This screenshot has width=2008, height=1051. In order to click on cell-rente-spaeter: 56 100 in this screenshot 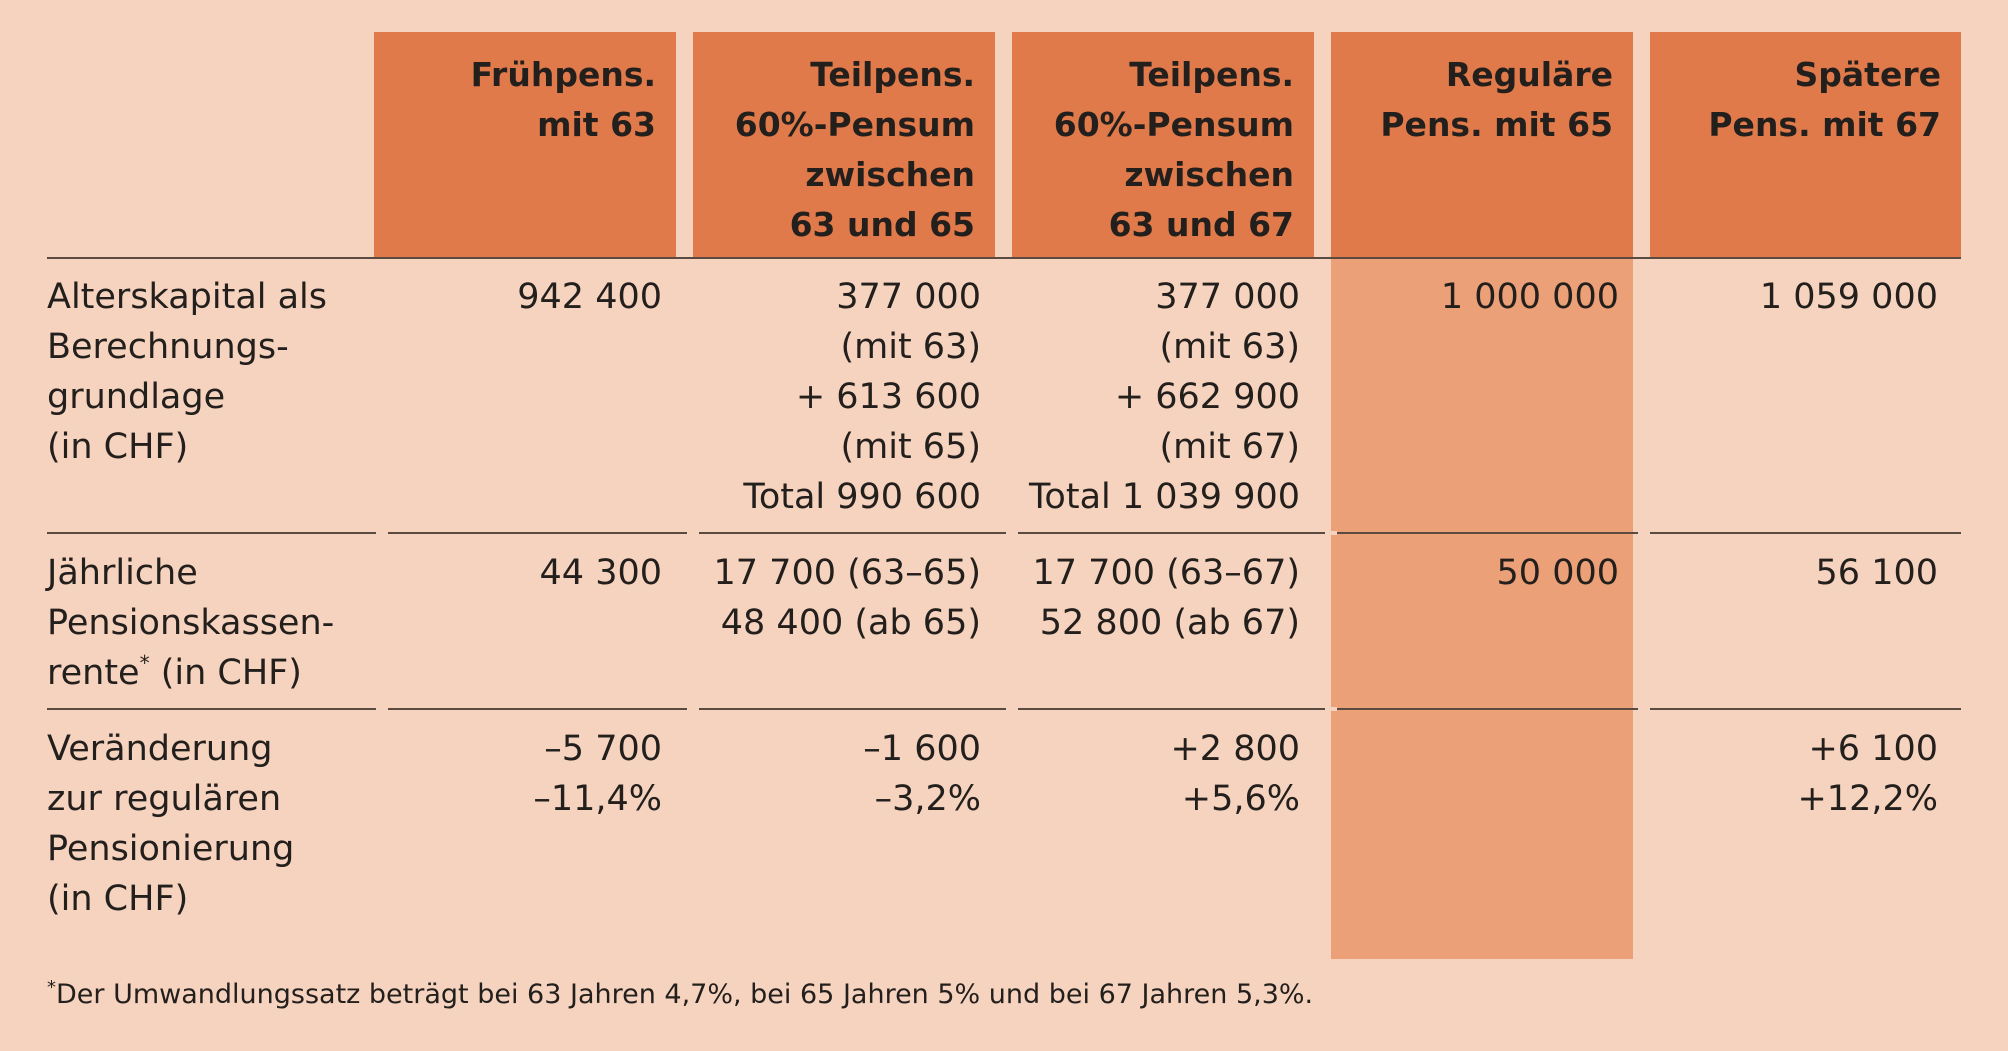, I will do `click(1877, 573)`.